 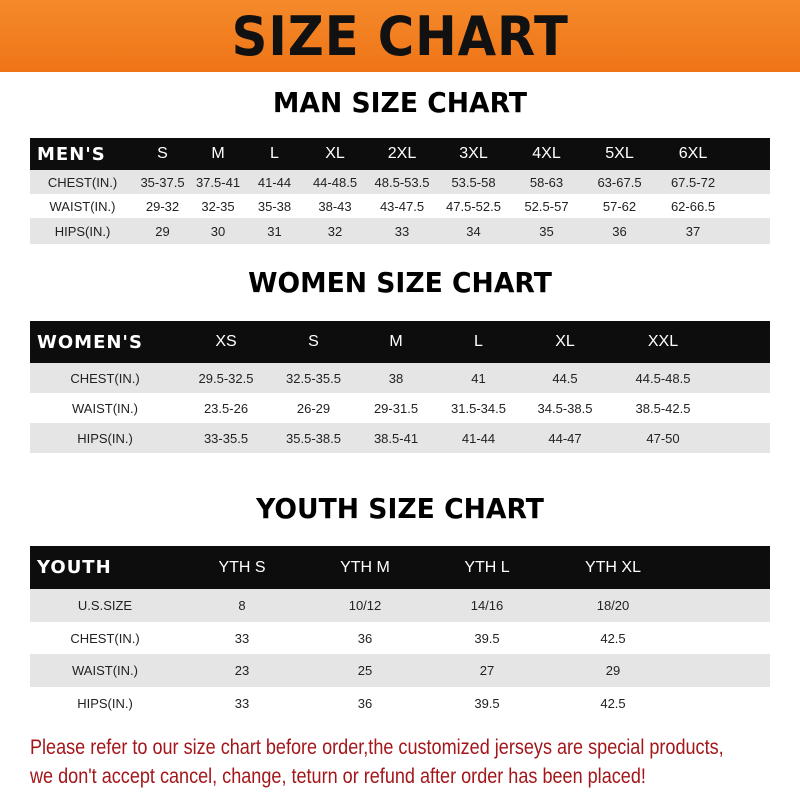 What do you see at coordinates (74, 567) in the screenshot?
I see `table-corner-label: YOUTH` at bounding box center [74, 567].